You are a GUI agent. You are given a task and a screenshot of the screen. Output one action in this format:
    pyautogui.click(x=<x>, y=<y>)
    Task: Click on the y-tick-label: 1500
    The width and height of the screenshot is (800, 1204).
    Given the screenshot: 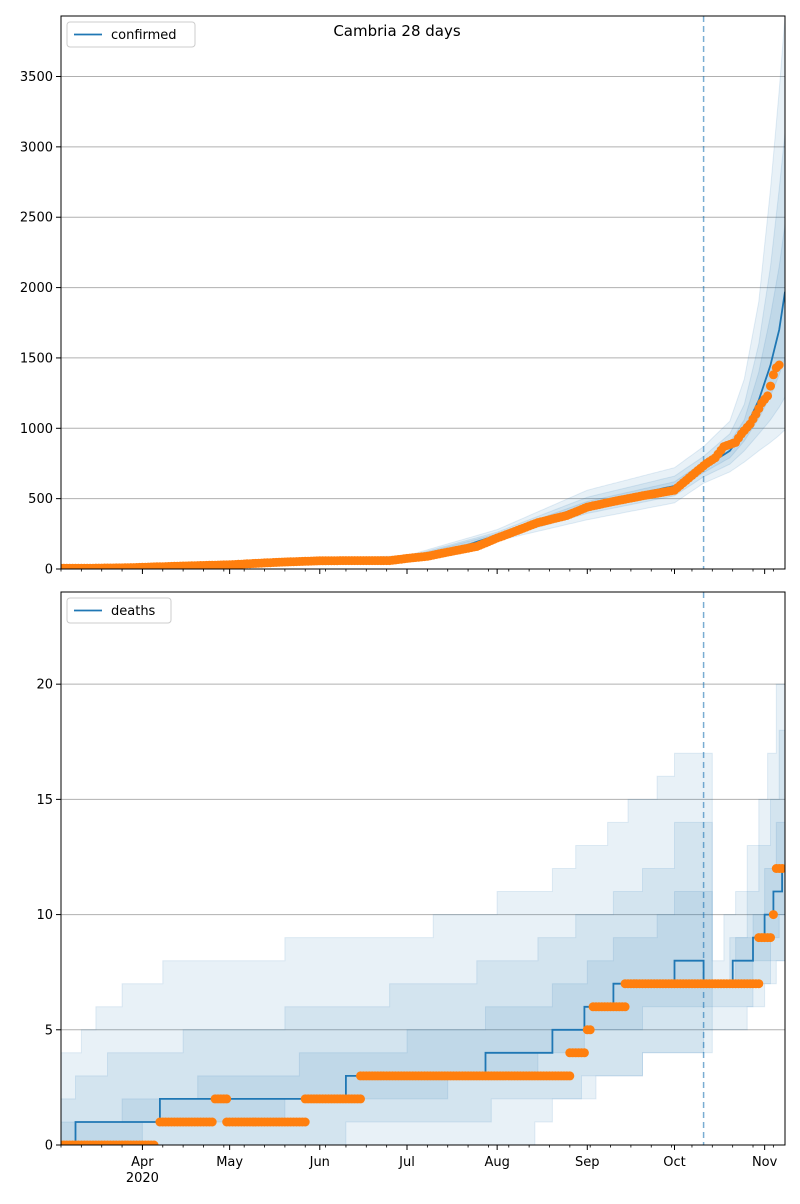 What is the action you would take?
    pyautogui.click(x=36, y=358)
    